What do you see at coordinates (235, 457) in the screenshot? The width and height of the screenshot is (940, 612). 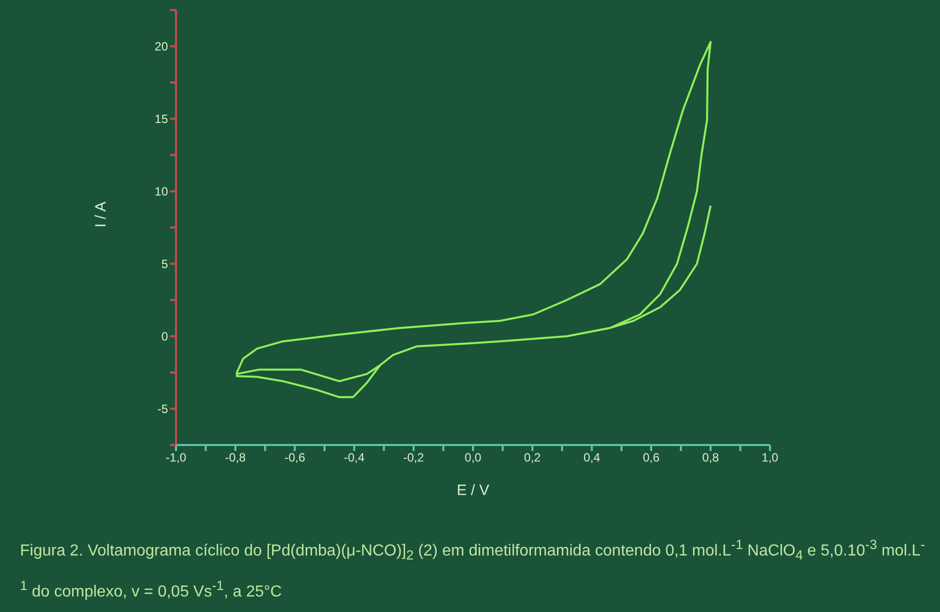 I see `x-tick-label: -0,8` at bounding box center [235, 457].